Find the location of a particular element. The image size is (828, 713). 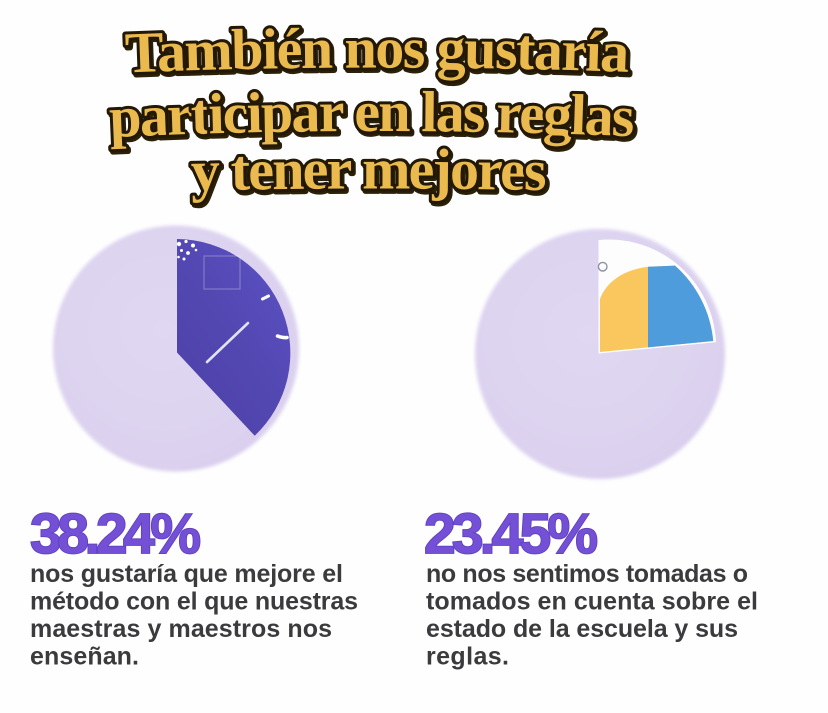

svg-text: método con el que nuestras is located at coordinates (194, 602).